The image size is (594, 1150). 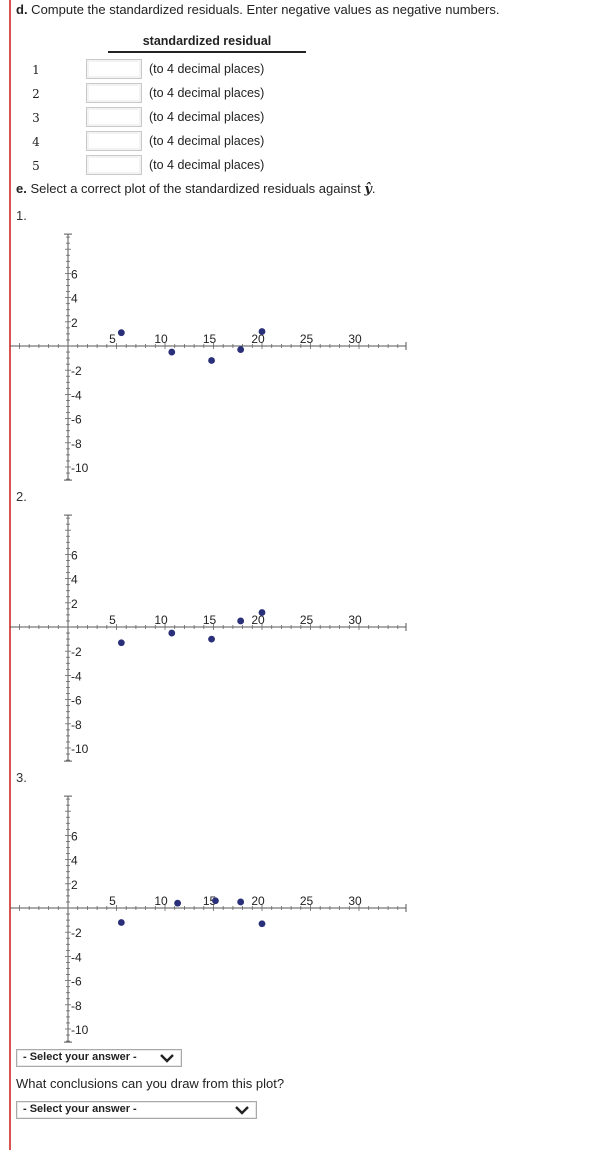 I want to click on y-hat-symbol: ŷ, so click(x=368, y=189).